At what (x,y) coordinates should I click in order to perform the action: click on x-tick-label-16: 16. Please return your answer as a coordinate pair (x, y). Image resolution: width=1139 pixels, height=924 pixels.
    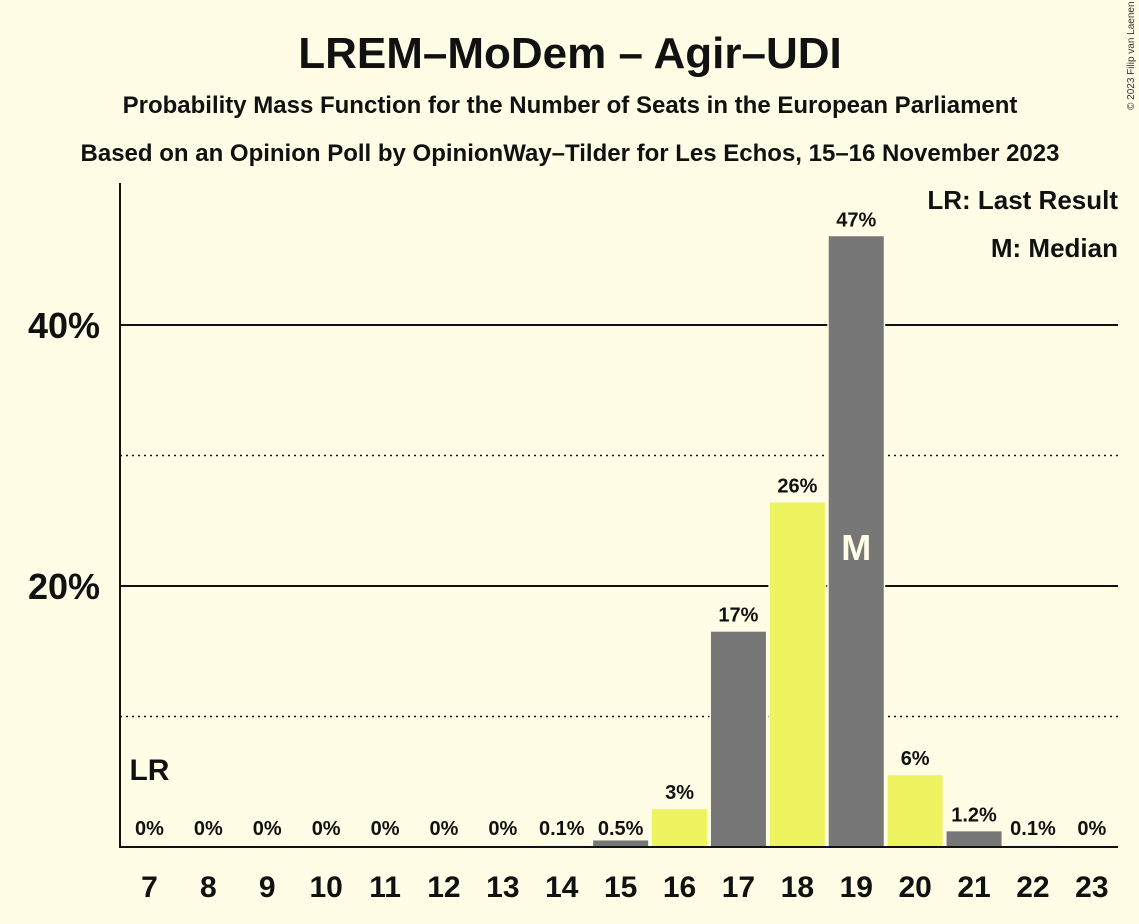
    Looking at the image, I should click on (679, 887).